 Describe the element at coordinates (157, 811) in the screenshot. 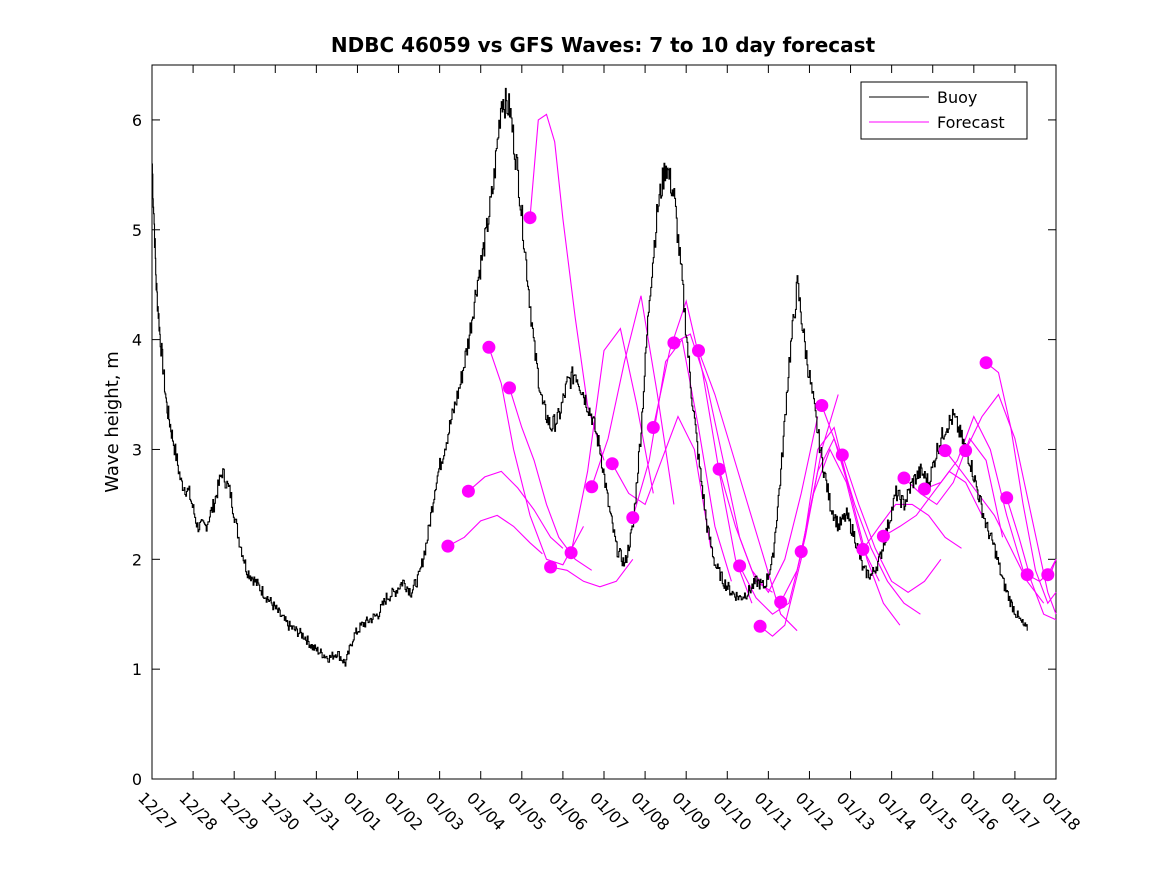

I see `x-tick-label: 12/27` at that location.